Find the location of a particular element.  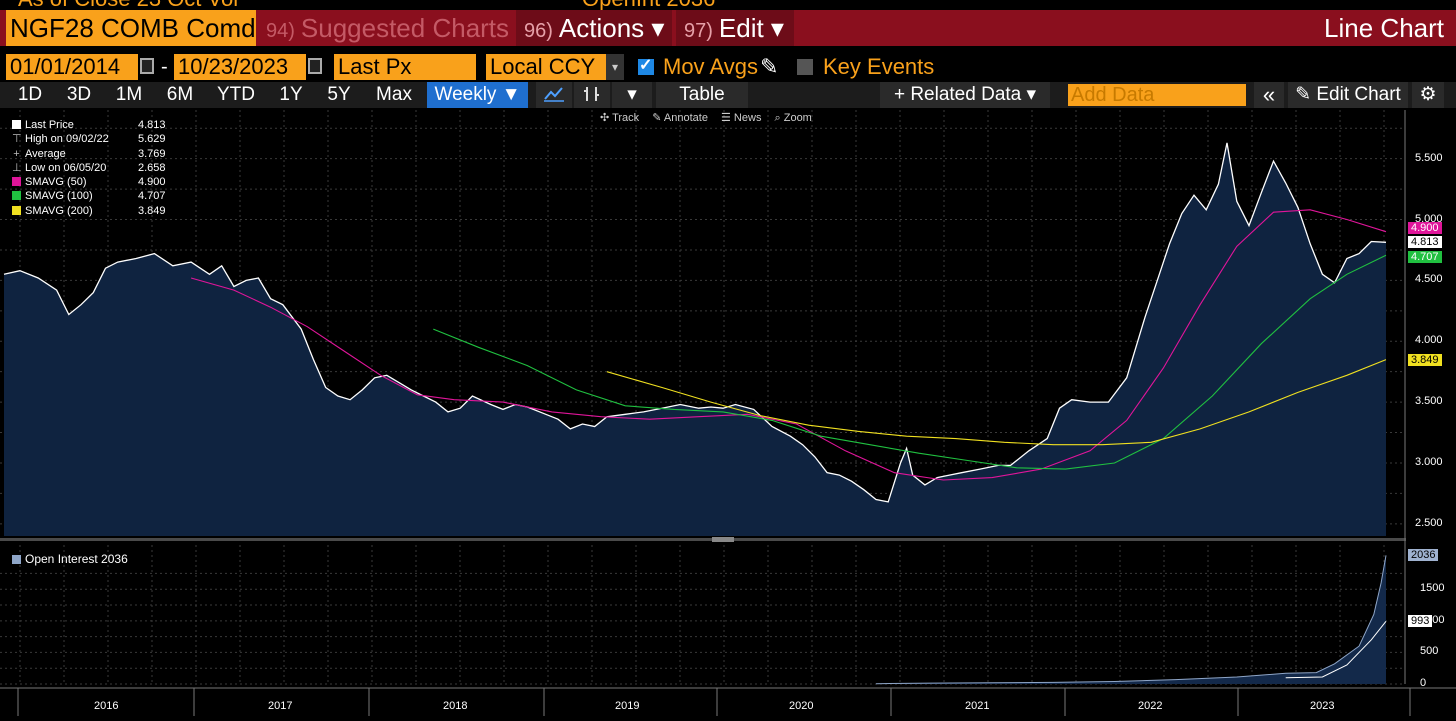

chart-style-dropdown-icon: ▾ is located at coordinates (632, 95).